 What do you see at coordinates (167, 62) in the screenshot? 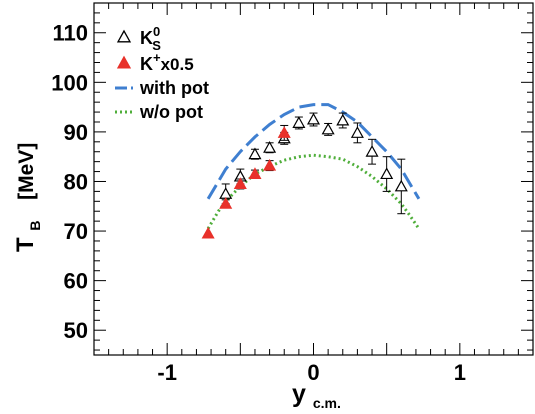
I see `legend-label-kplus: K+x0.5` at bounding box center [167, 62].